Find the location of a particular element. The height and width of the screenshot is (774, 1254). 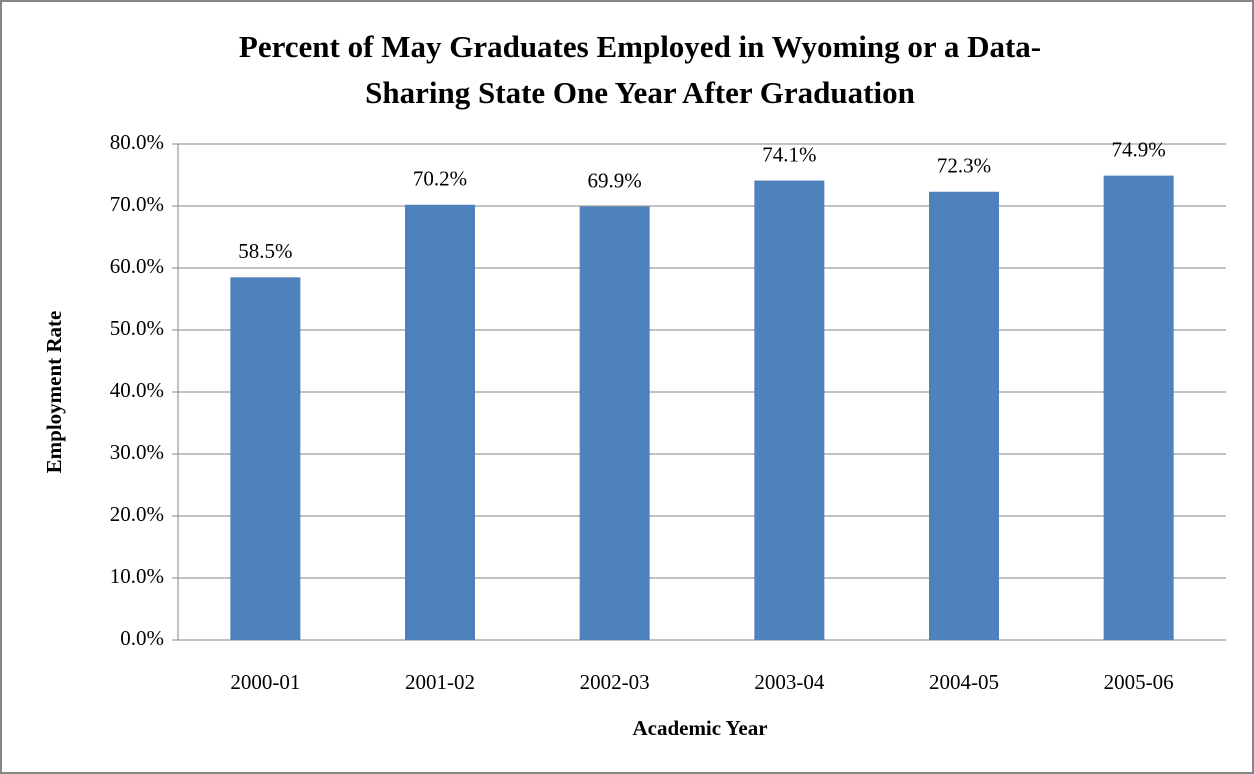

y-tick-label: 0.0% is located at coordinates (142, 638).